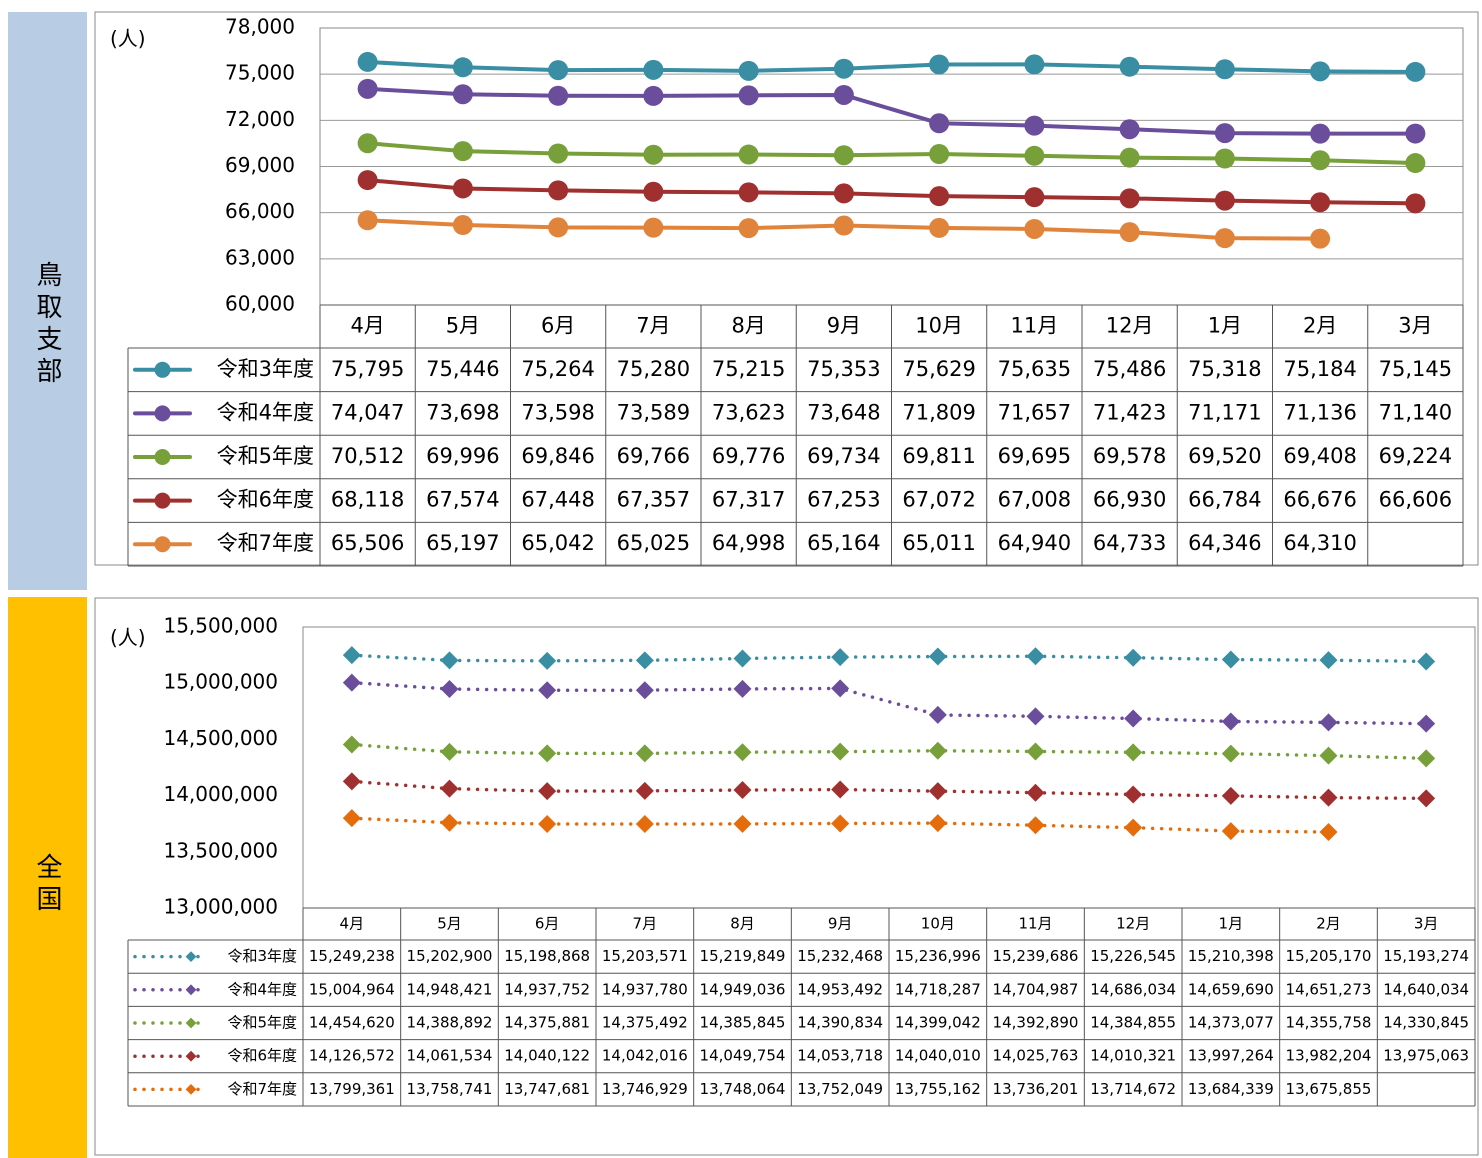 This screenshot has height=1158, width=1482. Describe the element at coordinates (1224, 543) in the screenshot. I see `table-value: 64,346` at that location.